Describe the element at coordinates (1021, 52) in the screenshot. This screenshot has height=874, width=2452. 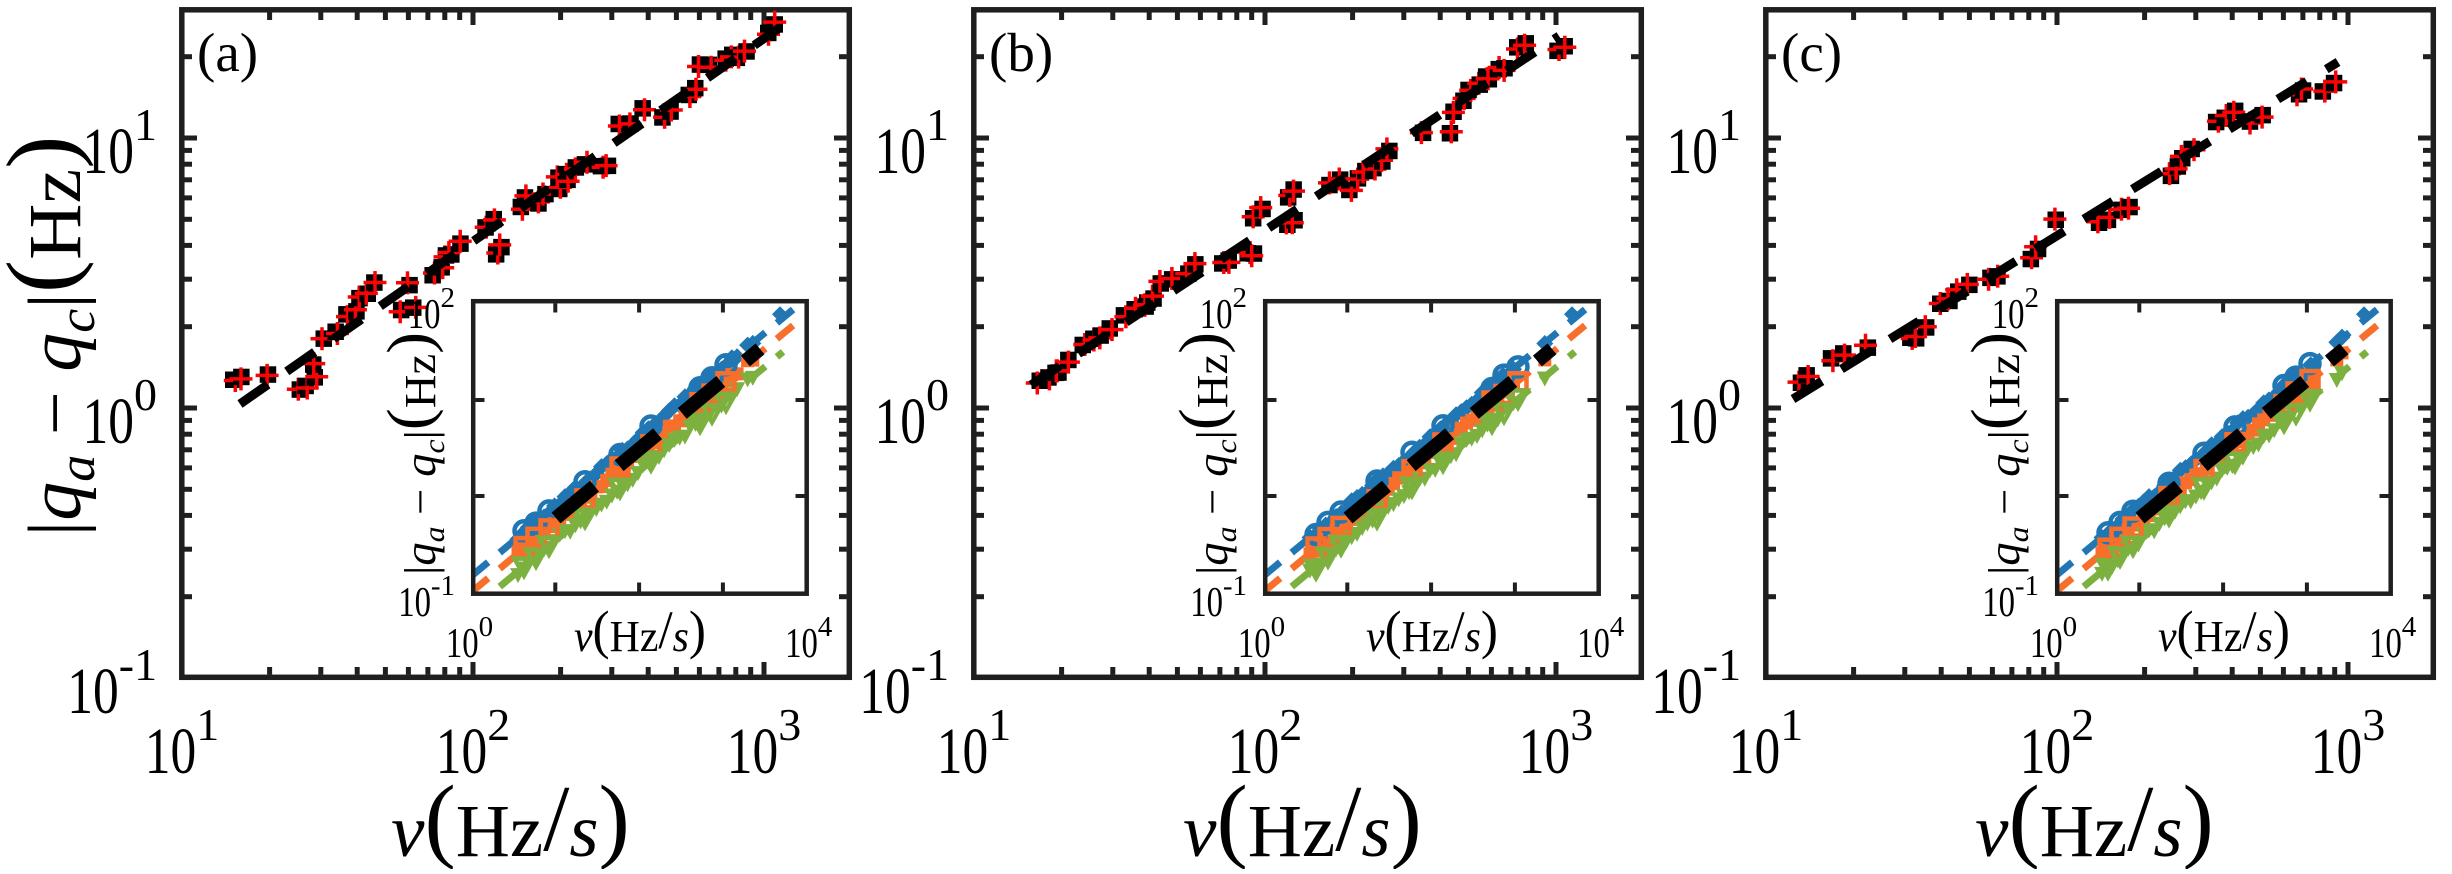
I see `svg-text: (b)` at that location.